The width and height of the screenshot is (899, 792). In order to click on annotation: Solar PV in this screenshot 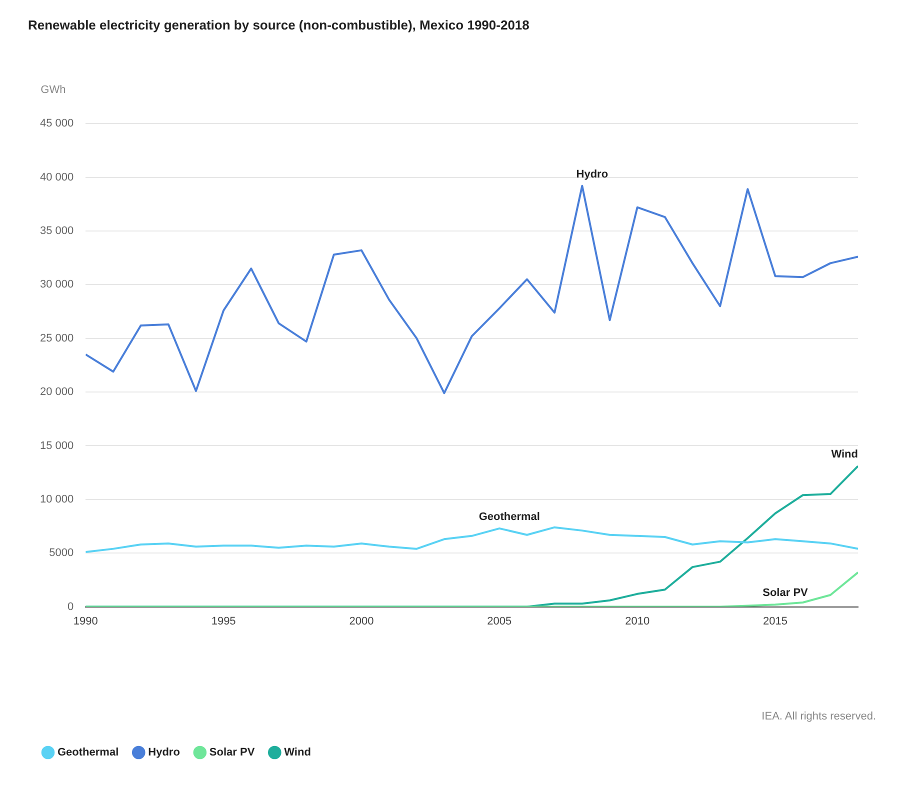, I will do `click(785, 593)`.